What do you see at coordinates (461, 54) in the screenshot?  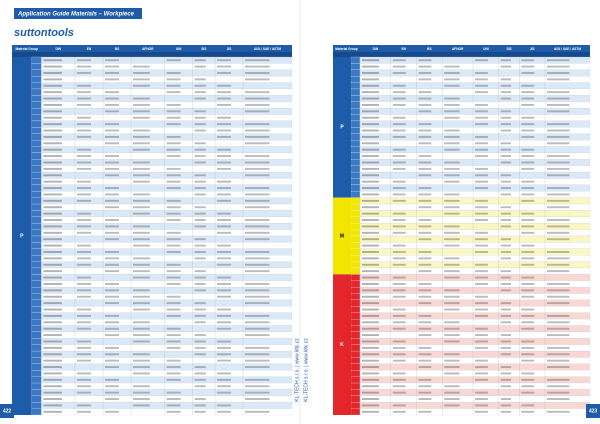 I see `sub-header` at bounding box center [461, 54].